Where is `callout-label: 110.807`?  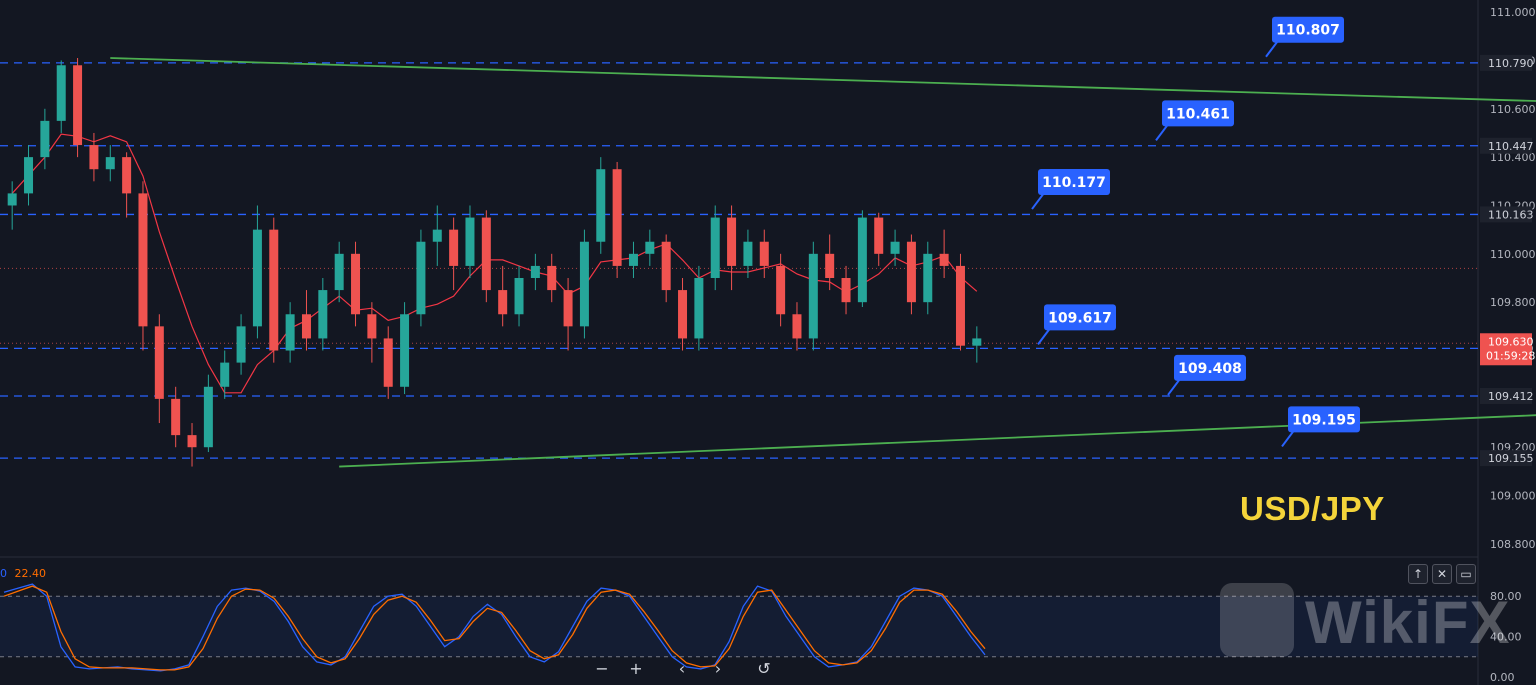 callout-label: 110.807 is located at coordinates (1308, 31).